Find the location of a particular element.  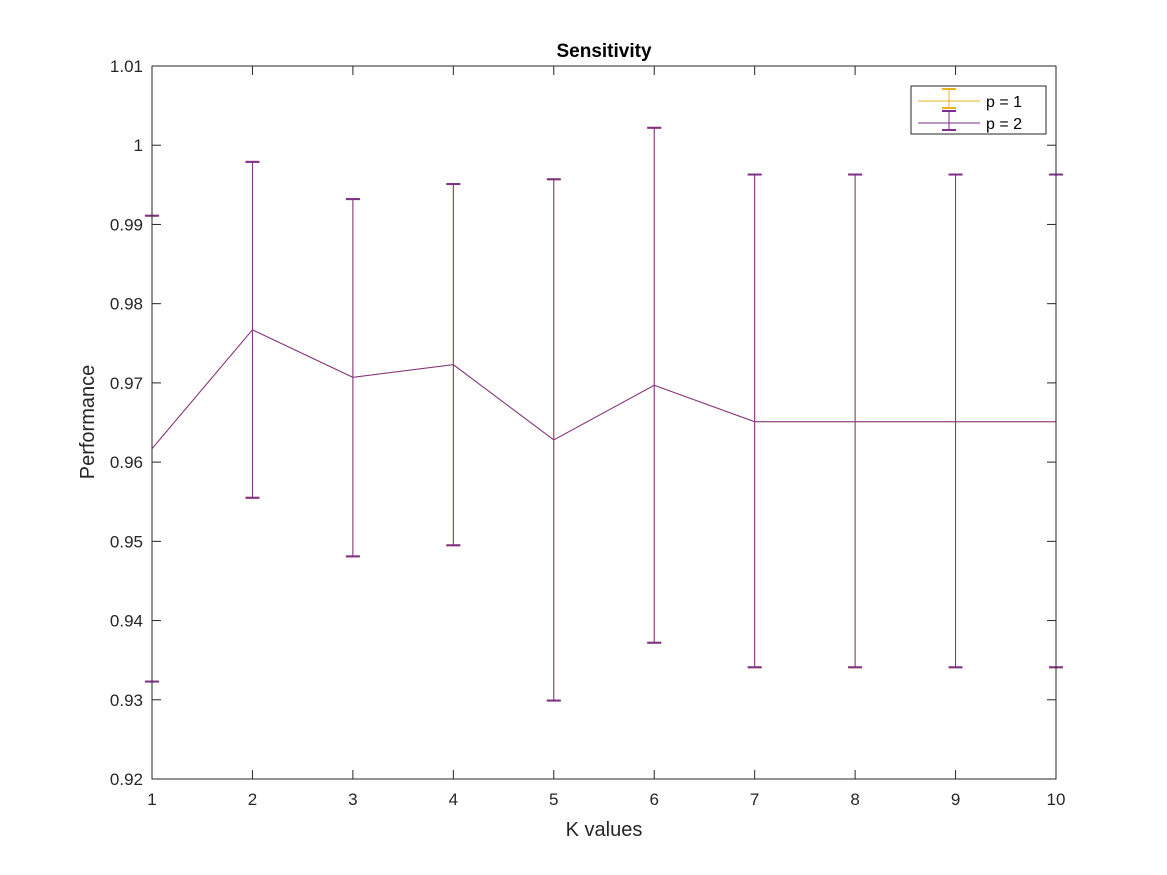

legend: p = 1 p = 2 is located at coordinates (978, 110).